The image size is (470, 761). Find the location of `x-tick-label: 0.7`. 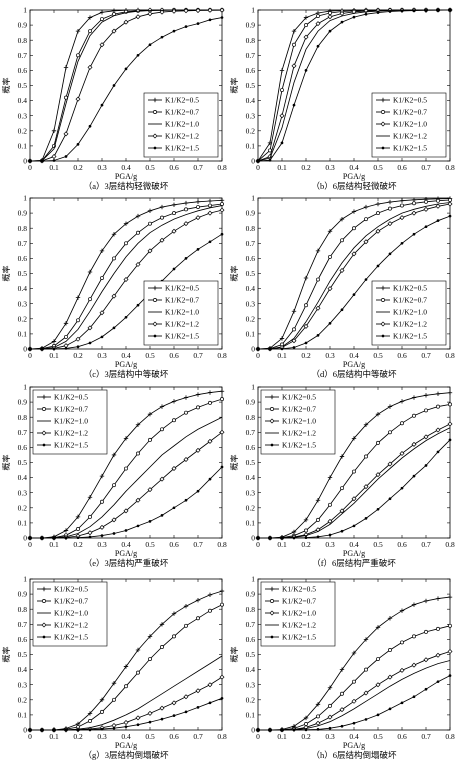

x-tick-label: 0.7 is located at coordinates (426, 736).